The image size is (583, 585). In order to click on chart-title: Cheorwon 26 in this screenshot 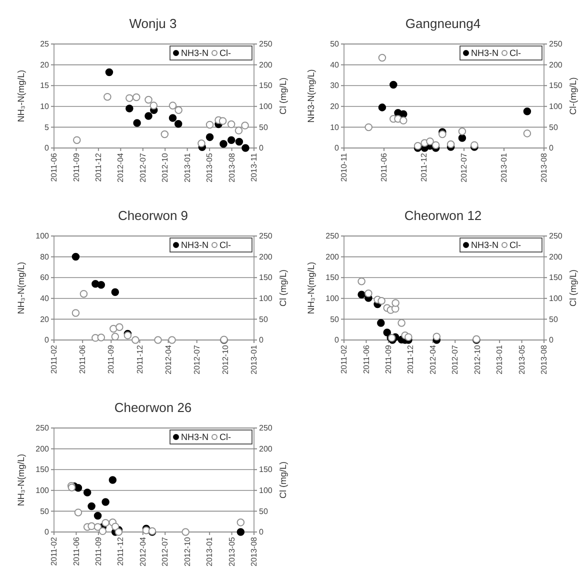, I will do `click(153, 407)`.